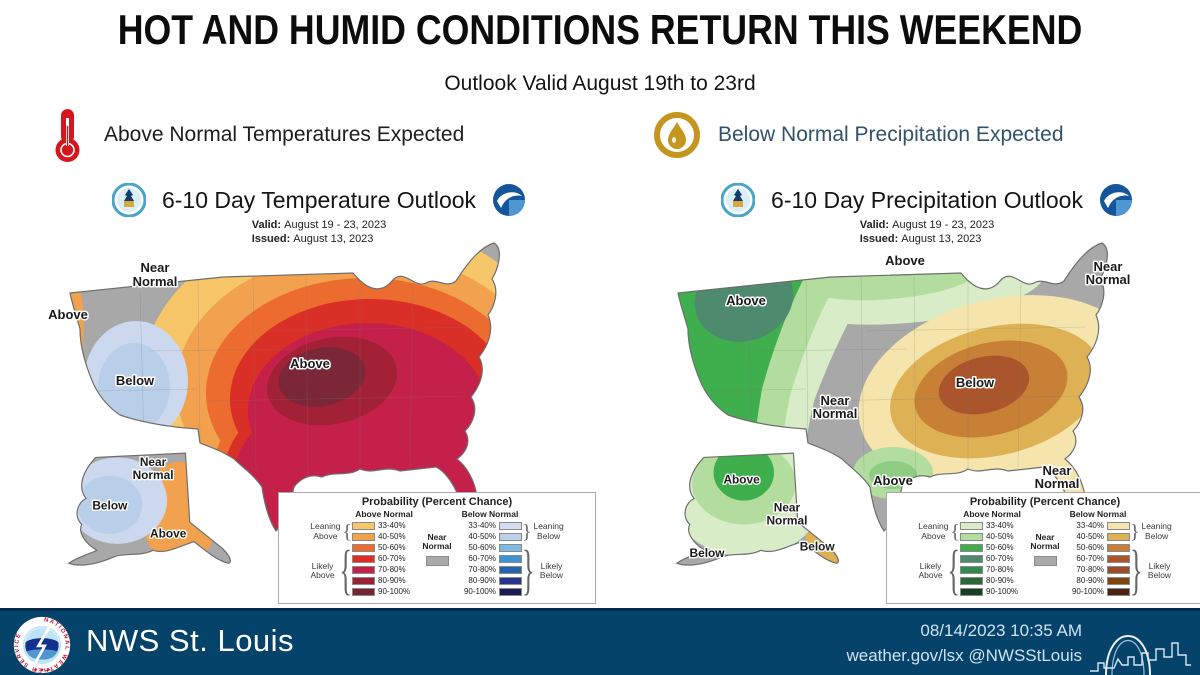  I want to click on precipitation-map-title: 6-10 Day Precipitation Outlook, so click(927, 199).